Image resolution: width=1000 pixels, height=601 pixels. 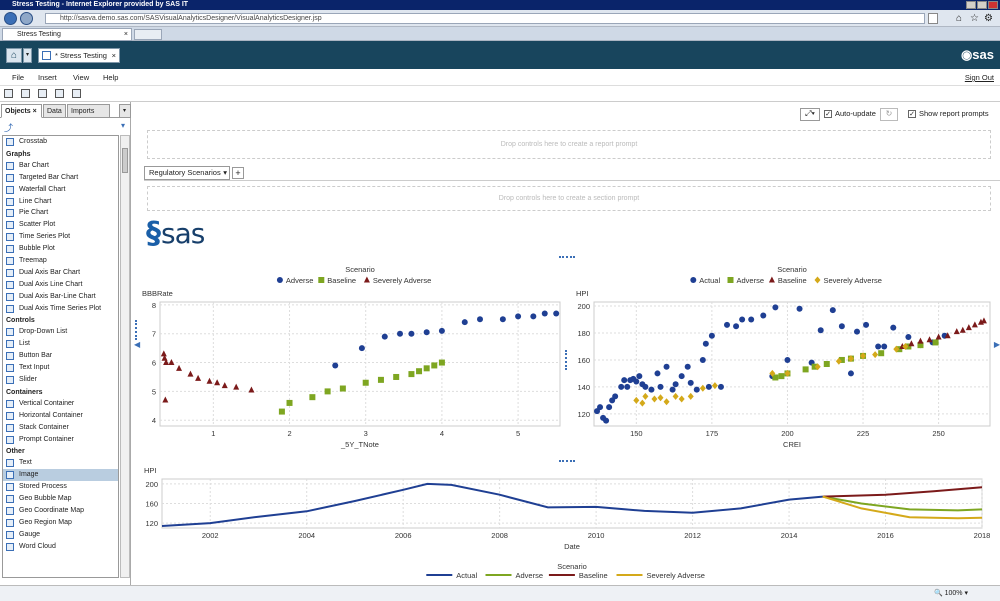 What do you see at coordinates (60, 487) in the screenshot?
I see `list-item: Stored Process` at bounding box center [60, 487].